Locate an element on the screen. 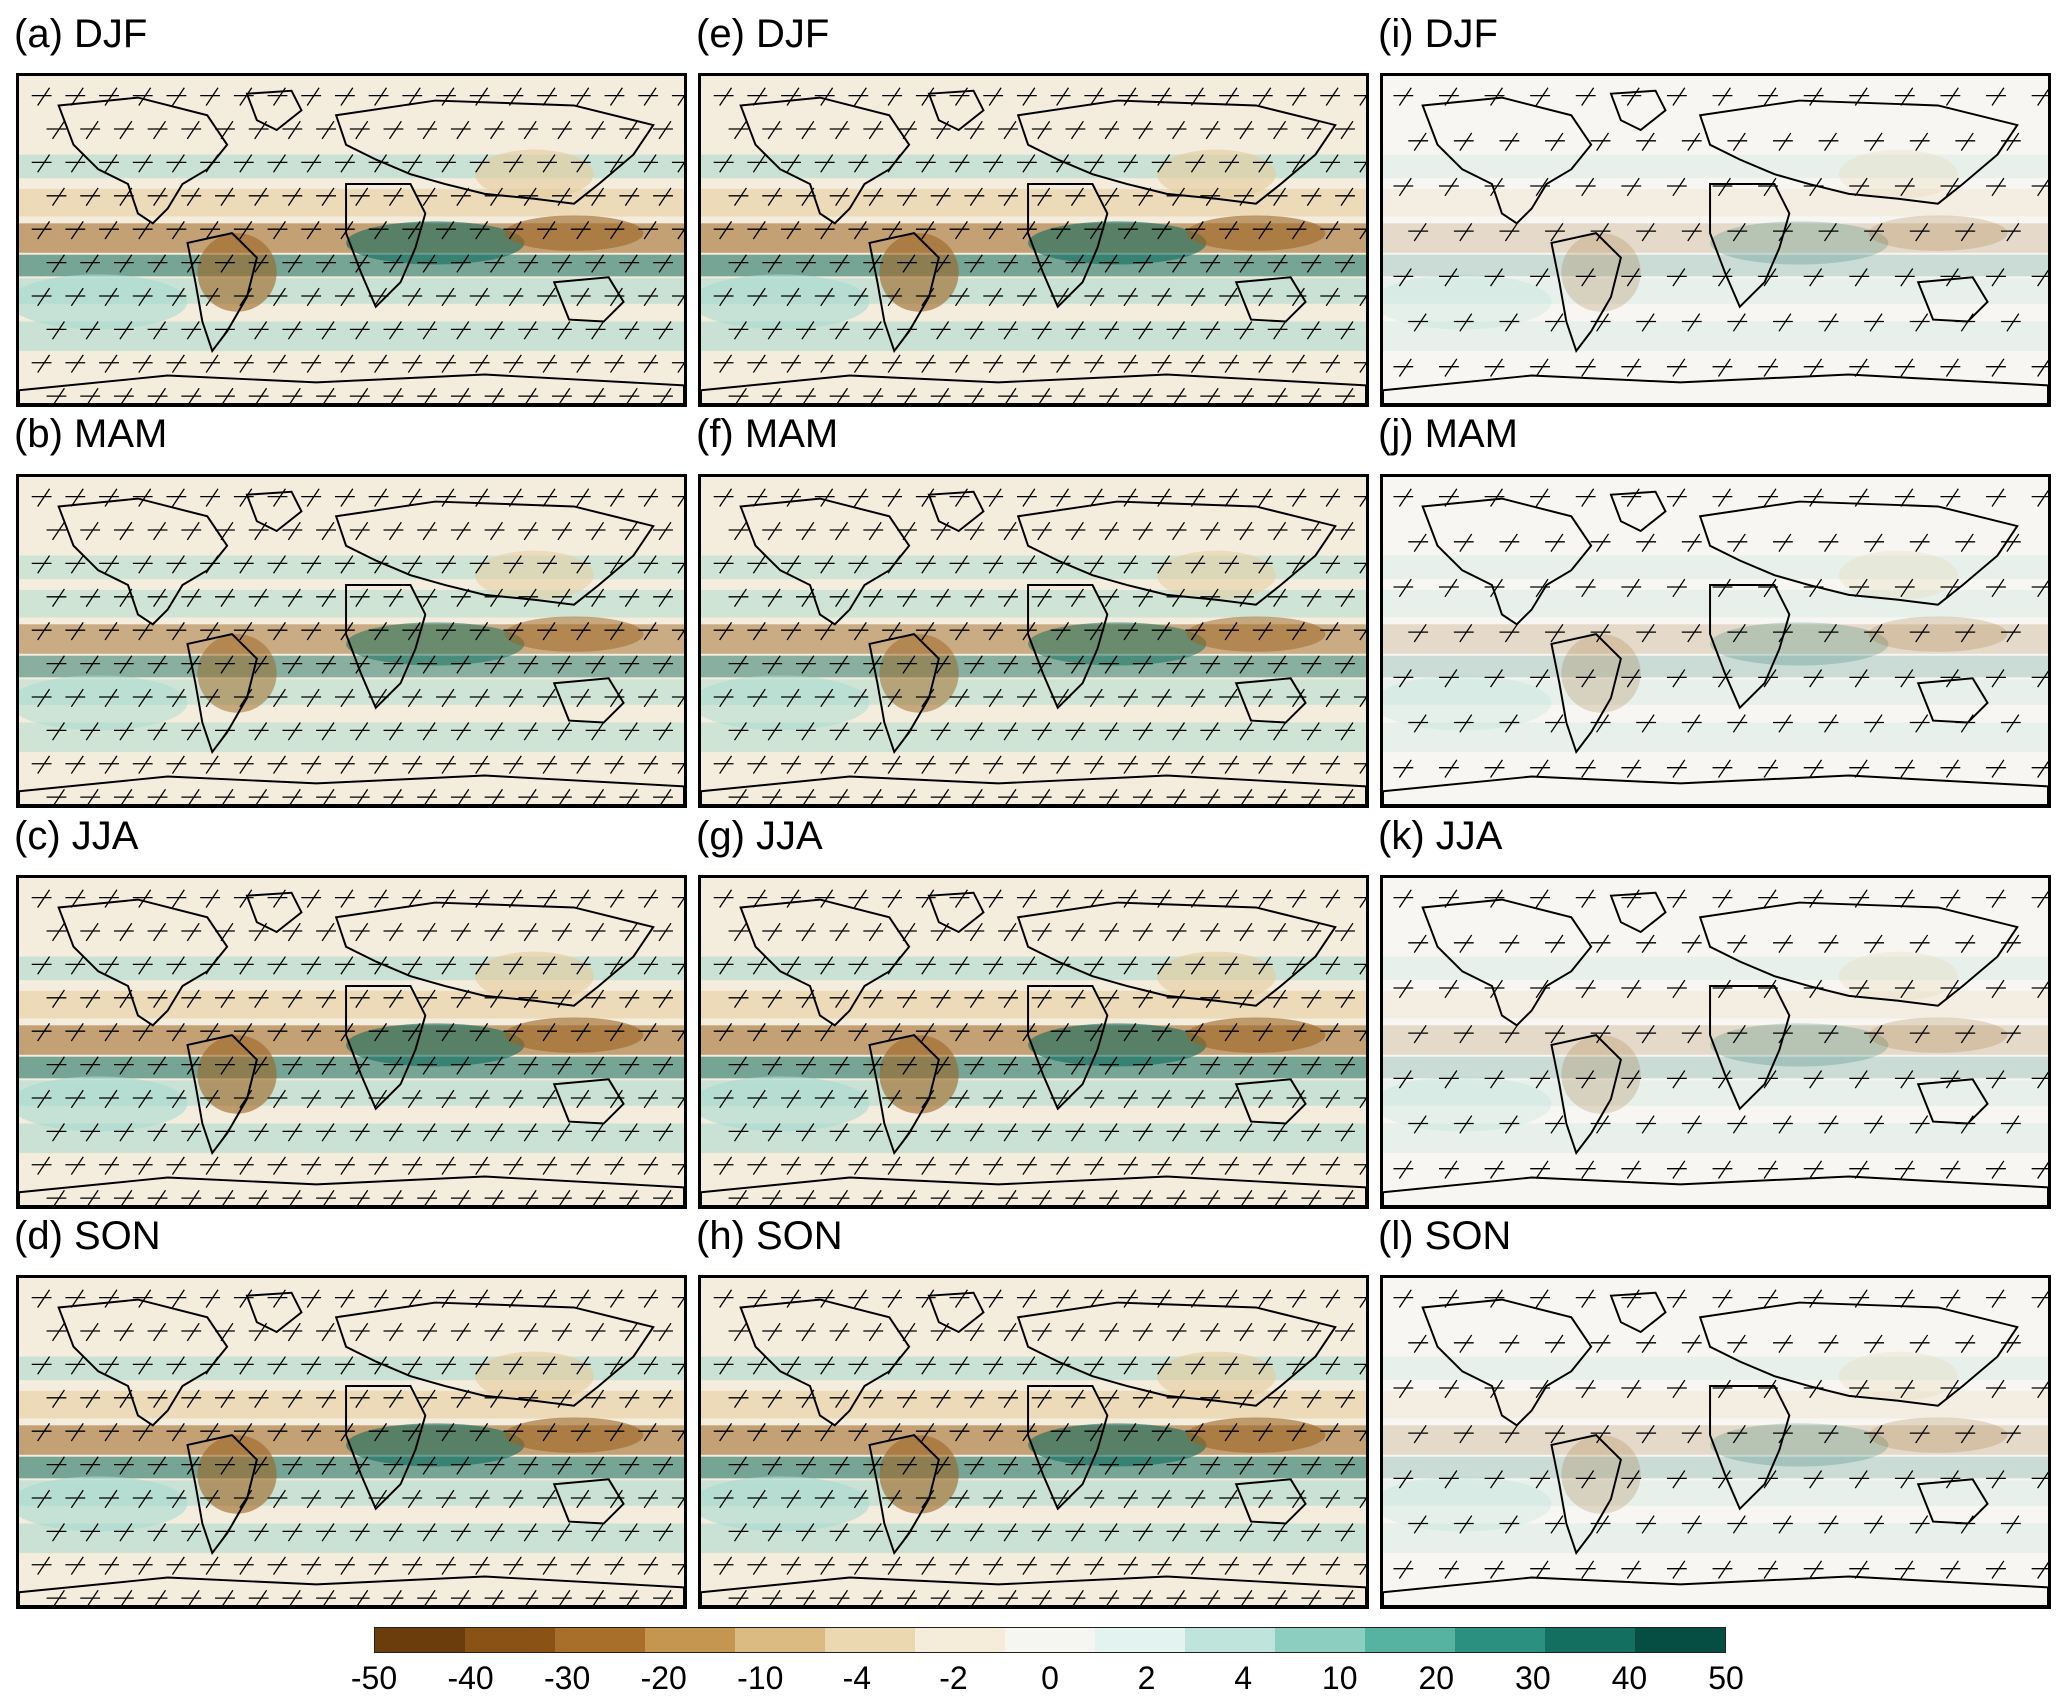 The image size is (2067, 1706). anomaly-blob is located at coordinates (574, 634).